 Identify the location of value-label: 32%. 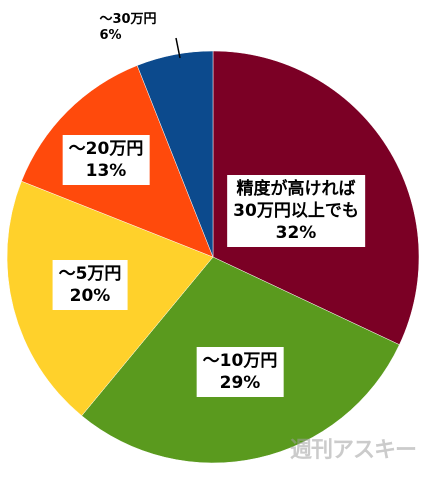
(296, 233).